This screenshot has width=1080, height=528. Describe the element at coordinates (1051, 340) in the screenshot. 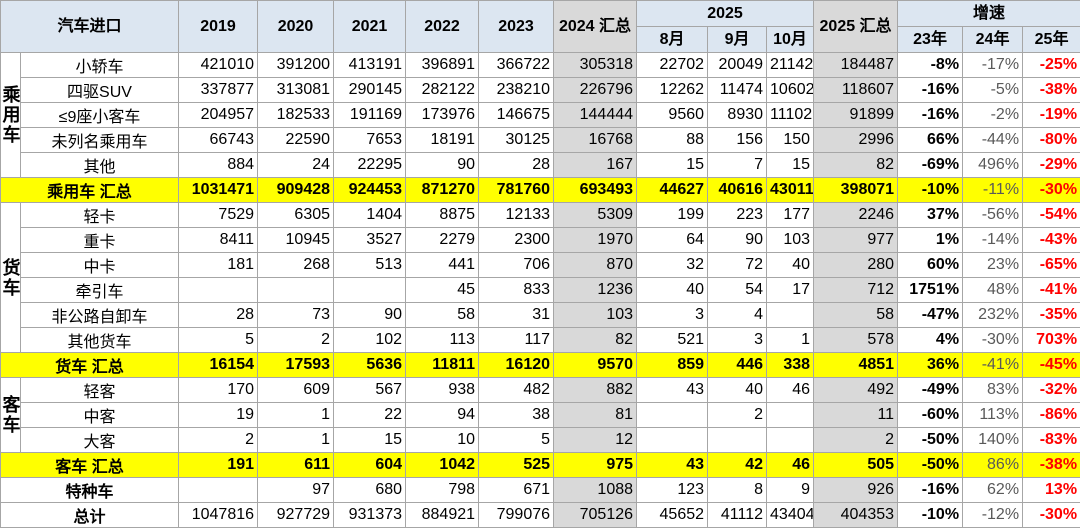

I see `growth-cell: 703%` at that location.